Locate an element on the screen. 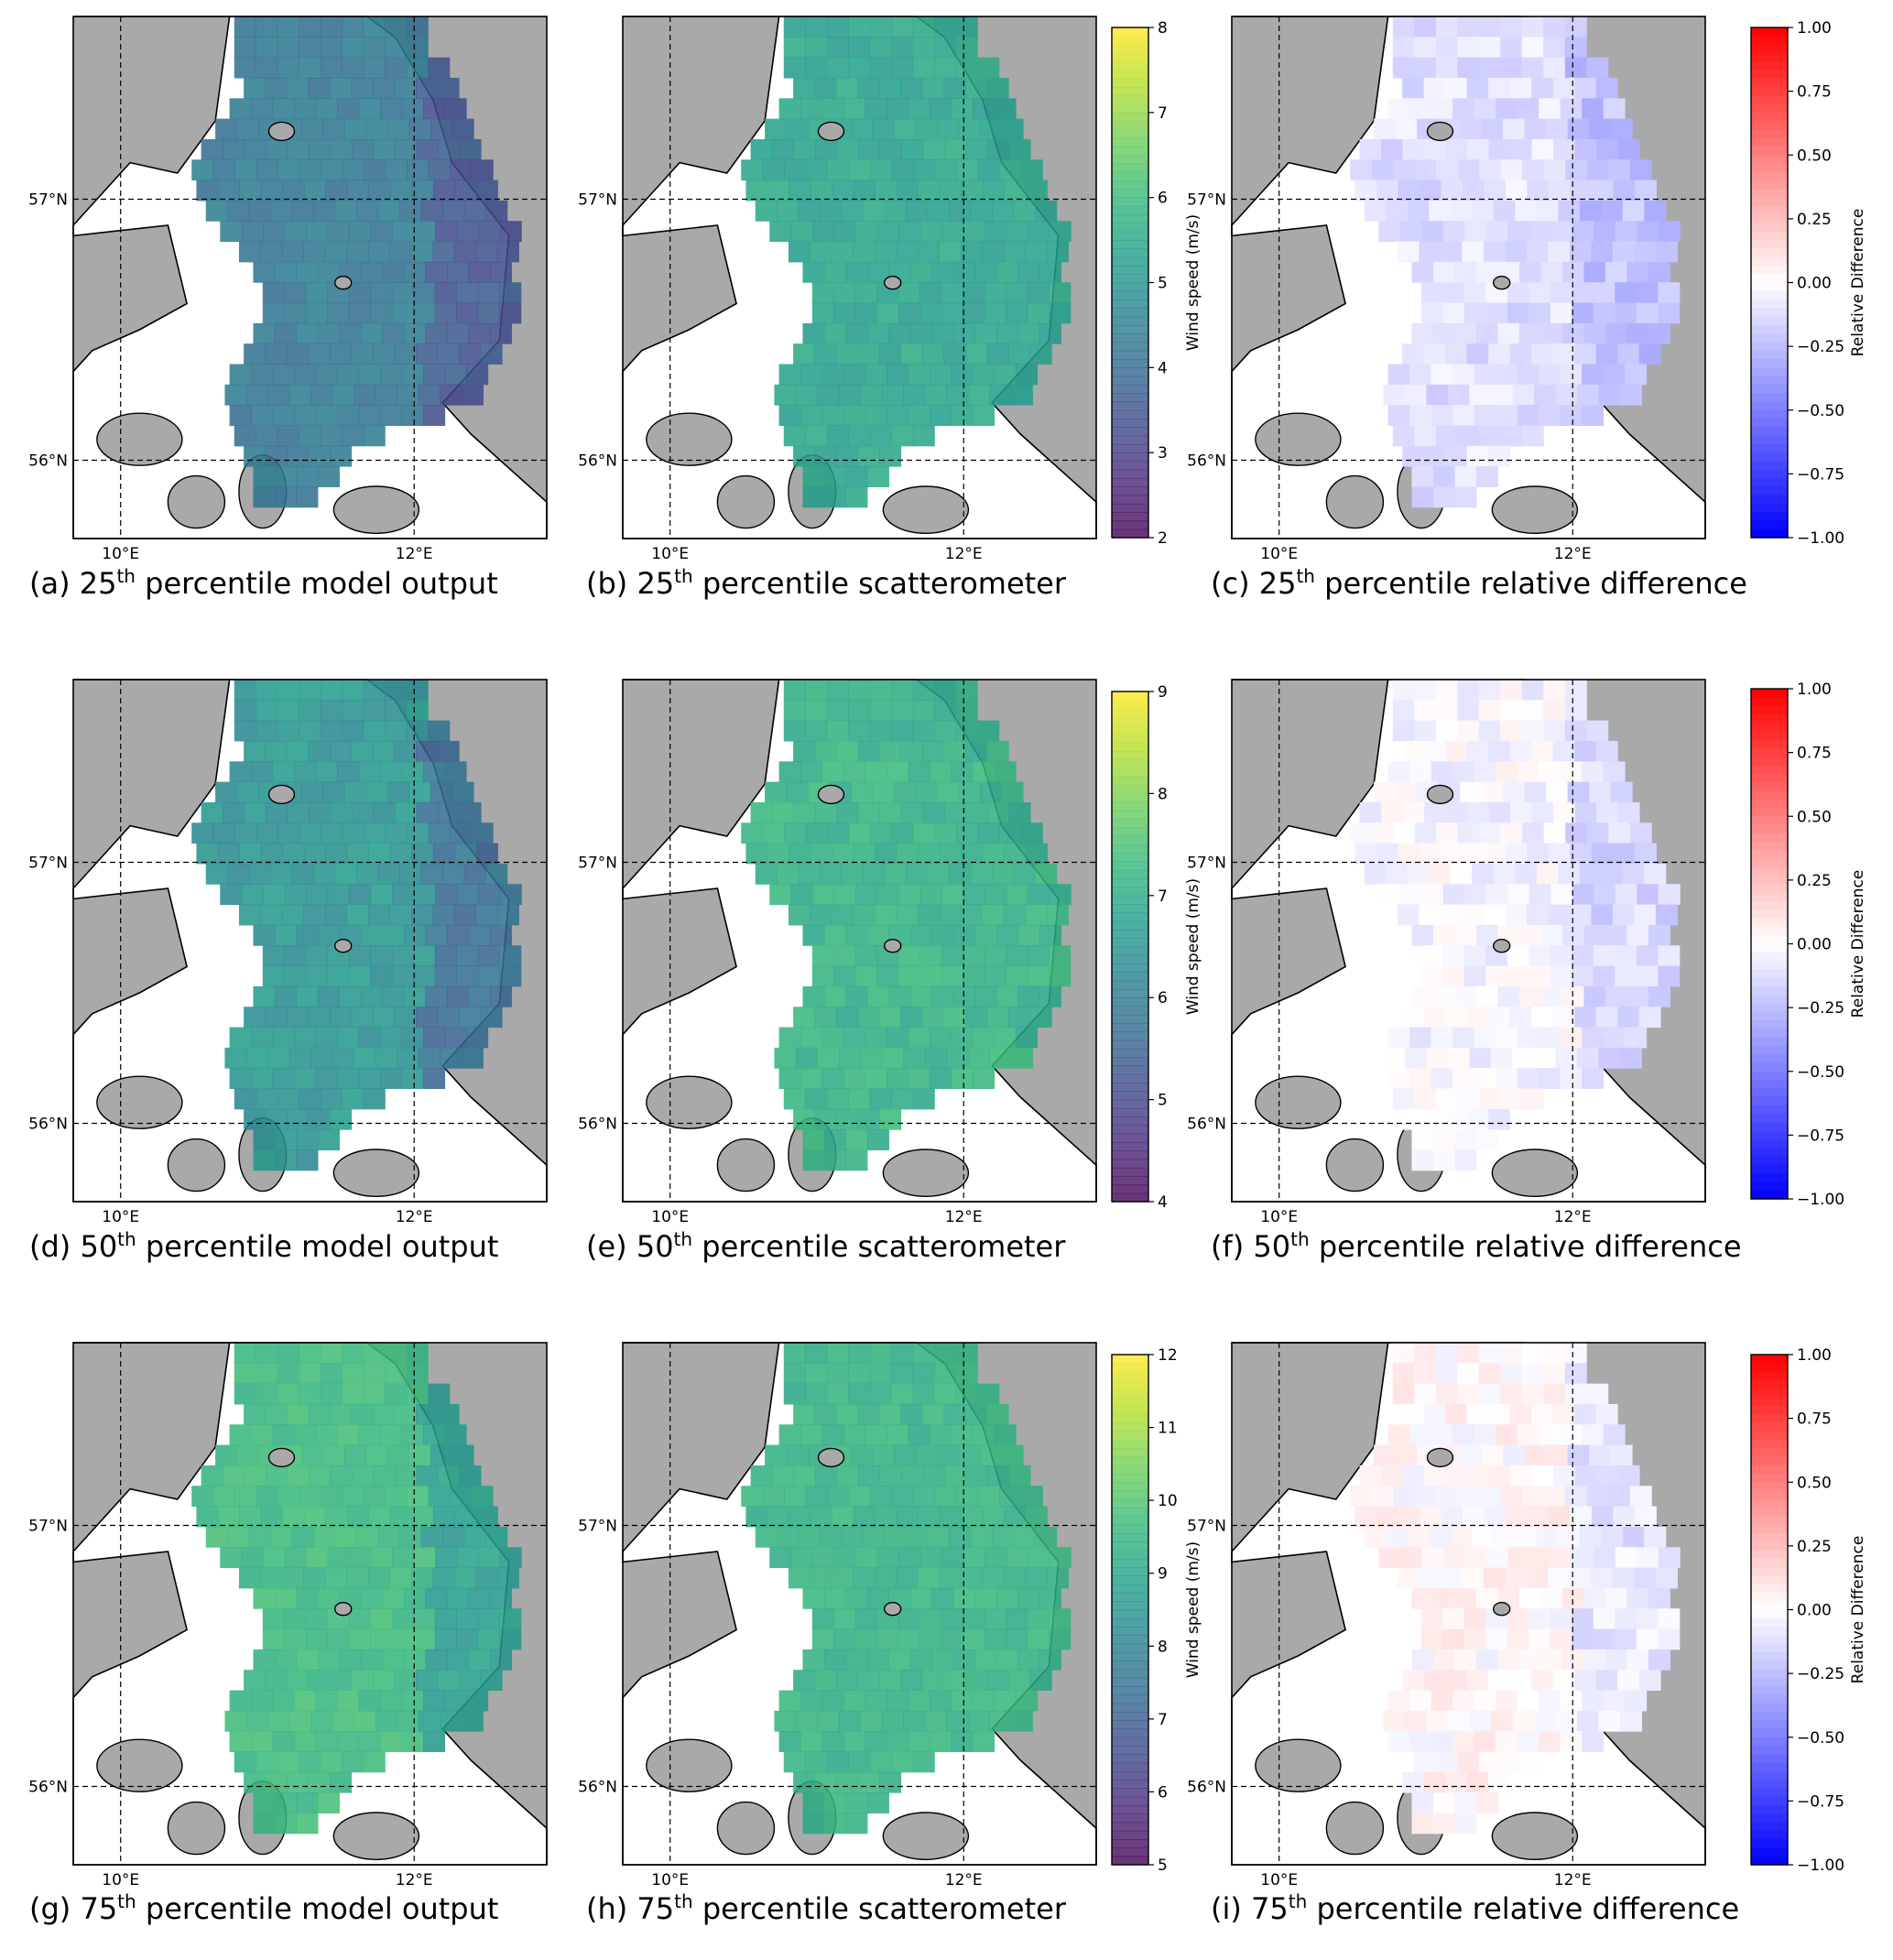 The width and height of the screenshot is (1893, 1960). island-shape is located at coordinates (196, 502).